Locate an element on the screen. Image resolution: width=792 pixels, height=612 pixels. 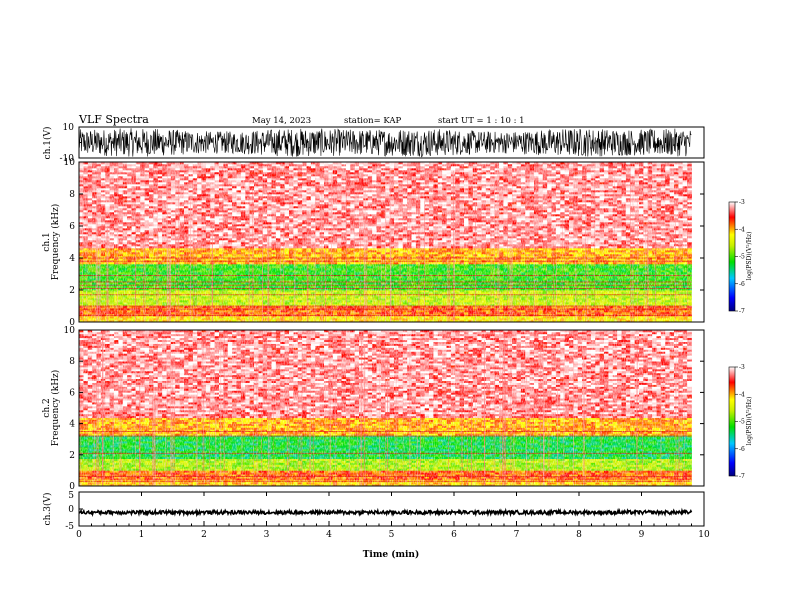
ch1-ylabel: ch.1(V) is located at coordinates (47, 143).